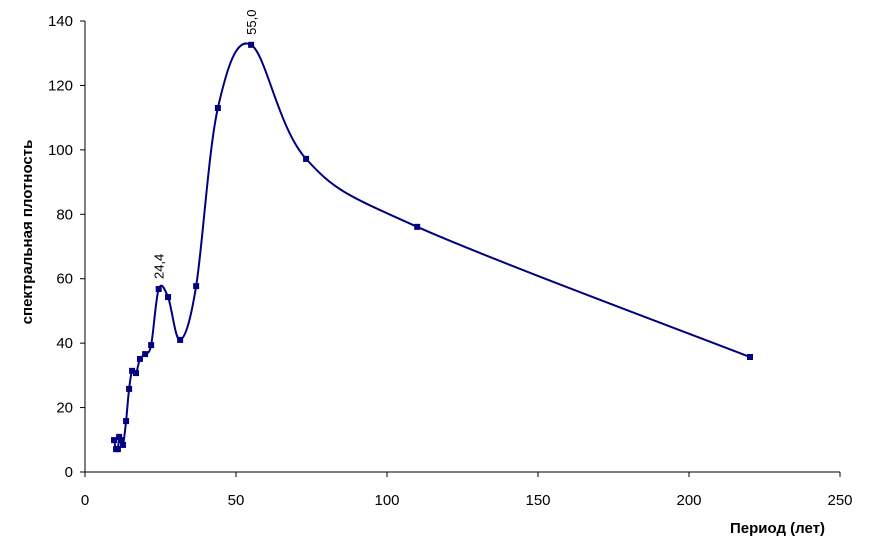 Image resolution: width=896 pixels, height=558 pixels. I want to click on x-tick-label: 250, so click(839, 500).